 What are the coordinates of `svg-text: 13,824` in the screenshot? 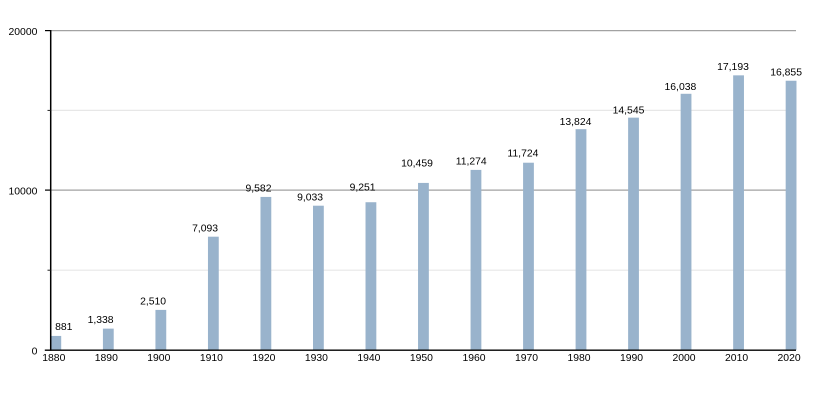 It's located at (576, 122).